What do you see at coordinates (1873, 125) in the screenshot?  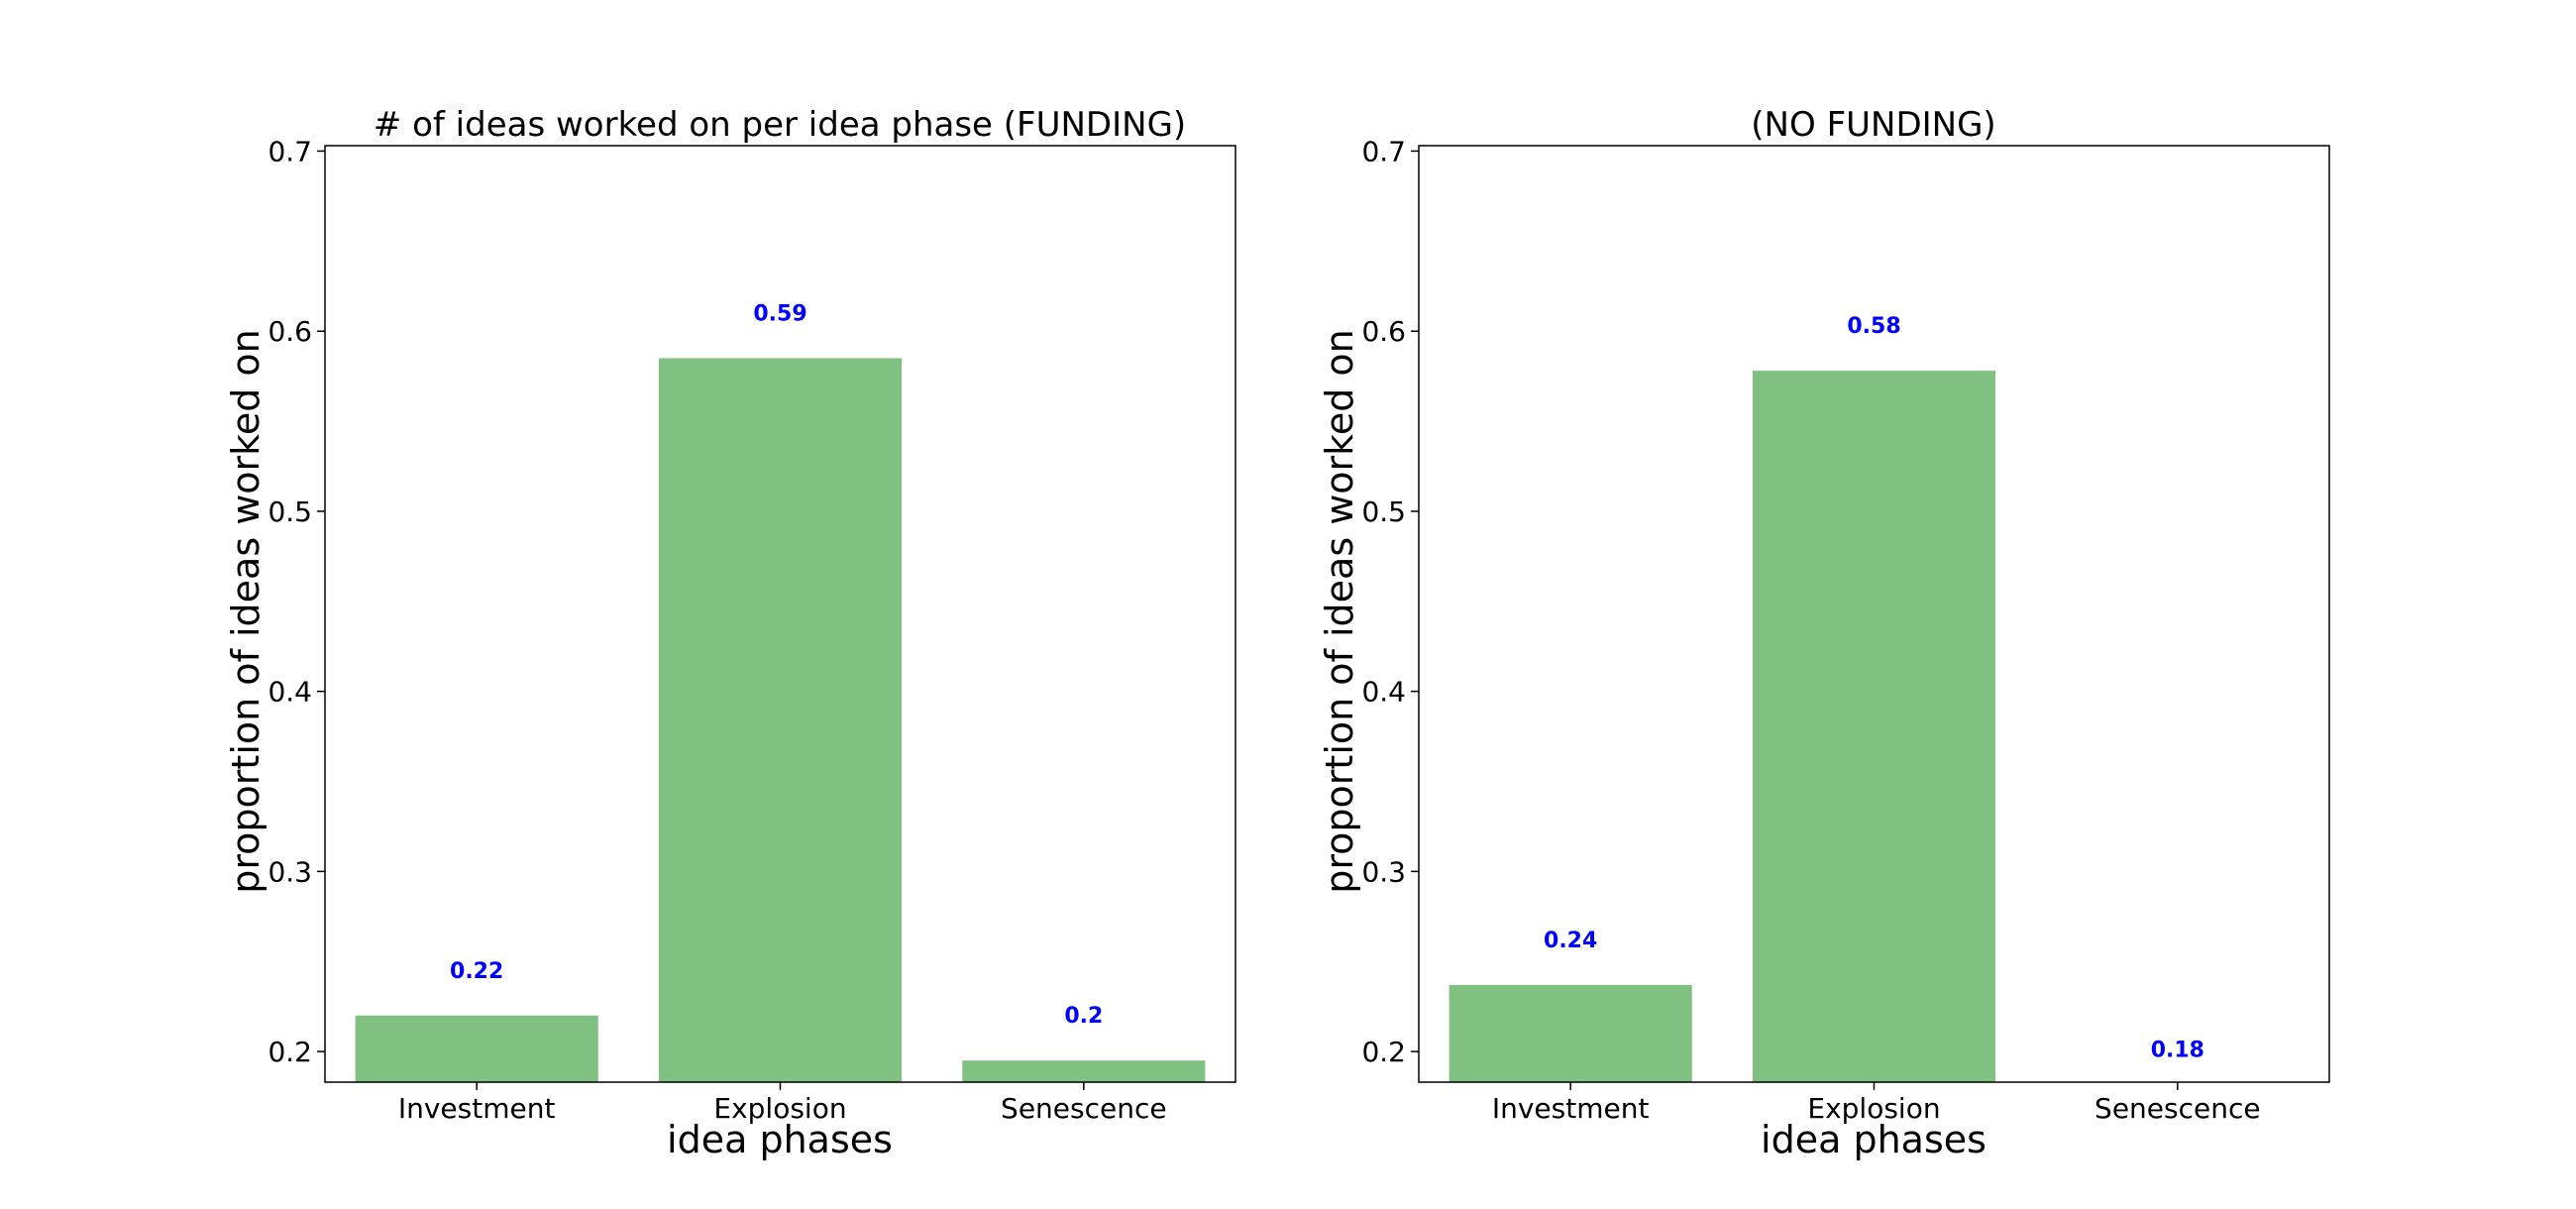 I see `chart-title: (NO FUNDING)` at bounding box center [1873, 125].